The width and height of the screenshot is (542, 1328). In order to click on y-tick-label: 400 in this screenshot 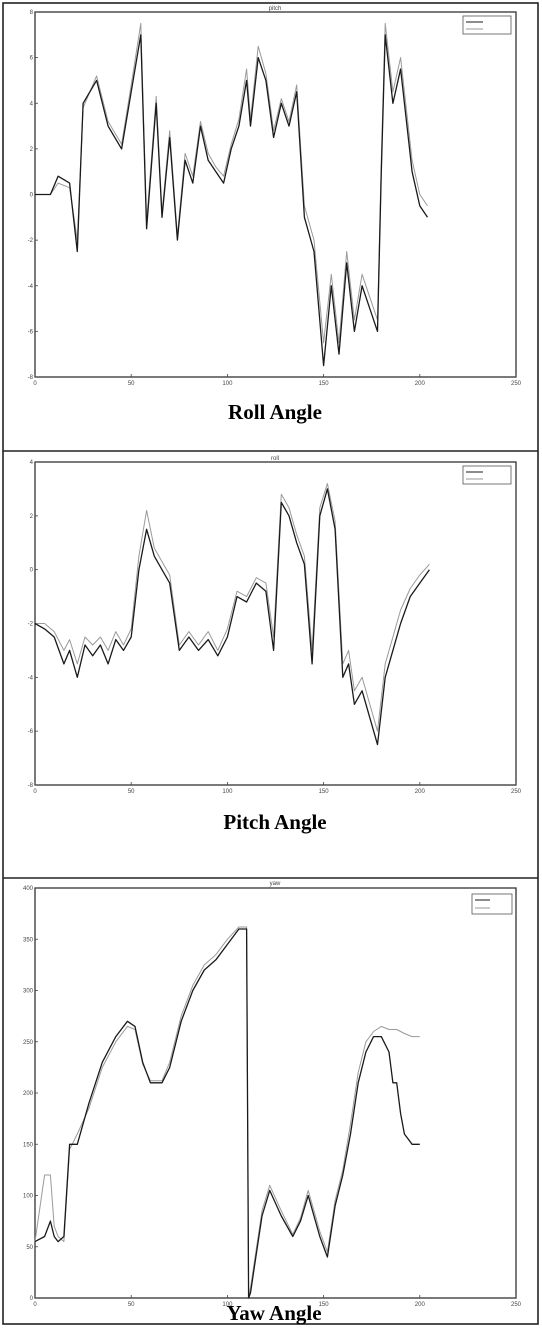, I will do `click(28, 889)`.